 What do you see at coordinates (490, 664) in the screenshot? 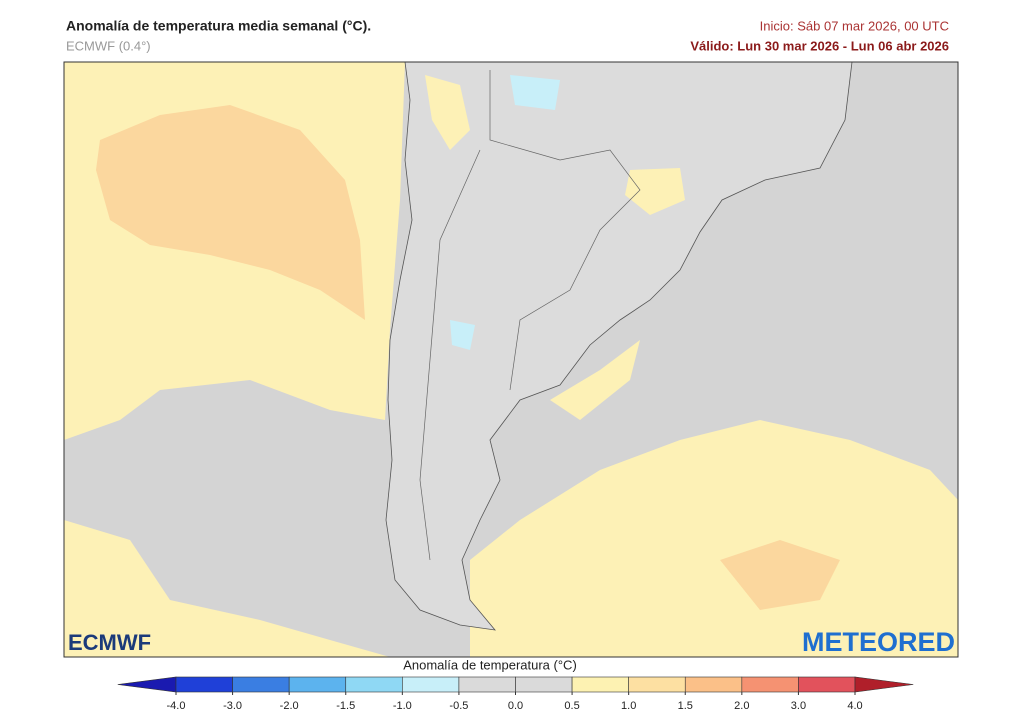
I see `colorbar-label: Anomalía de temperatura (°C)` at bounding box center [490, 664].